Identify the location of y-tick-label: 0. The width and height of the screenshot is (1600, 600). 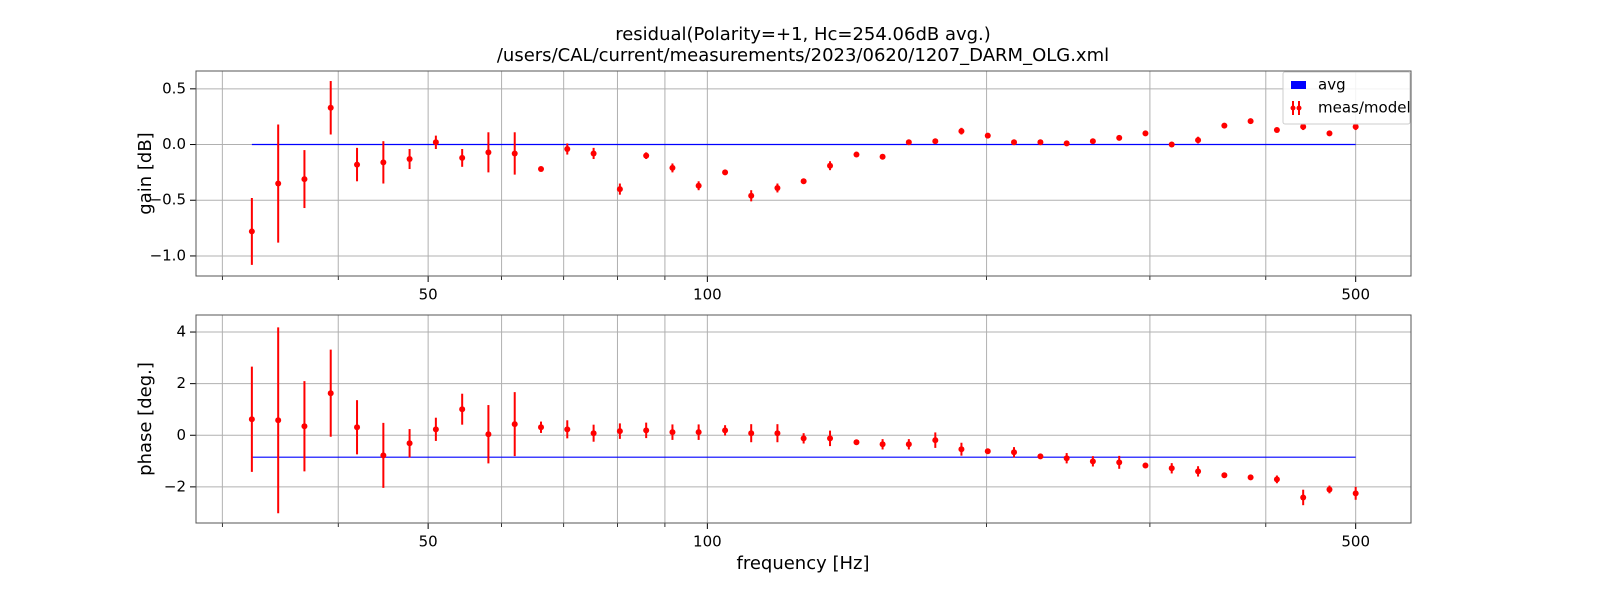
(181, 435).